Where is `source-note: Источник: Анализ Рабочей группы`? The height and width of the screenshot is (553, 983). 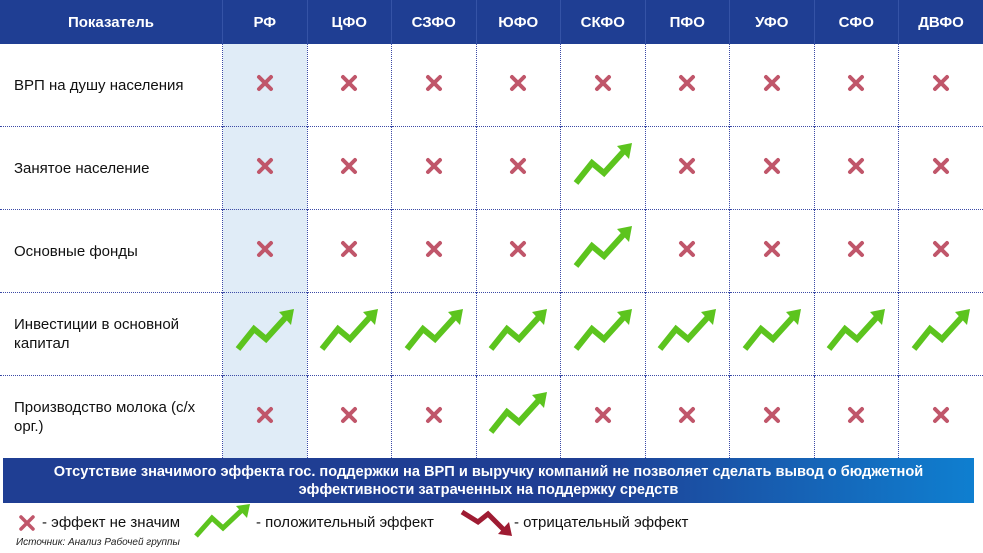
source-note: Источник: Анализ Рабочей группы is located at coordinates (98, 542).